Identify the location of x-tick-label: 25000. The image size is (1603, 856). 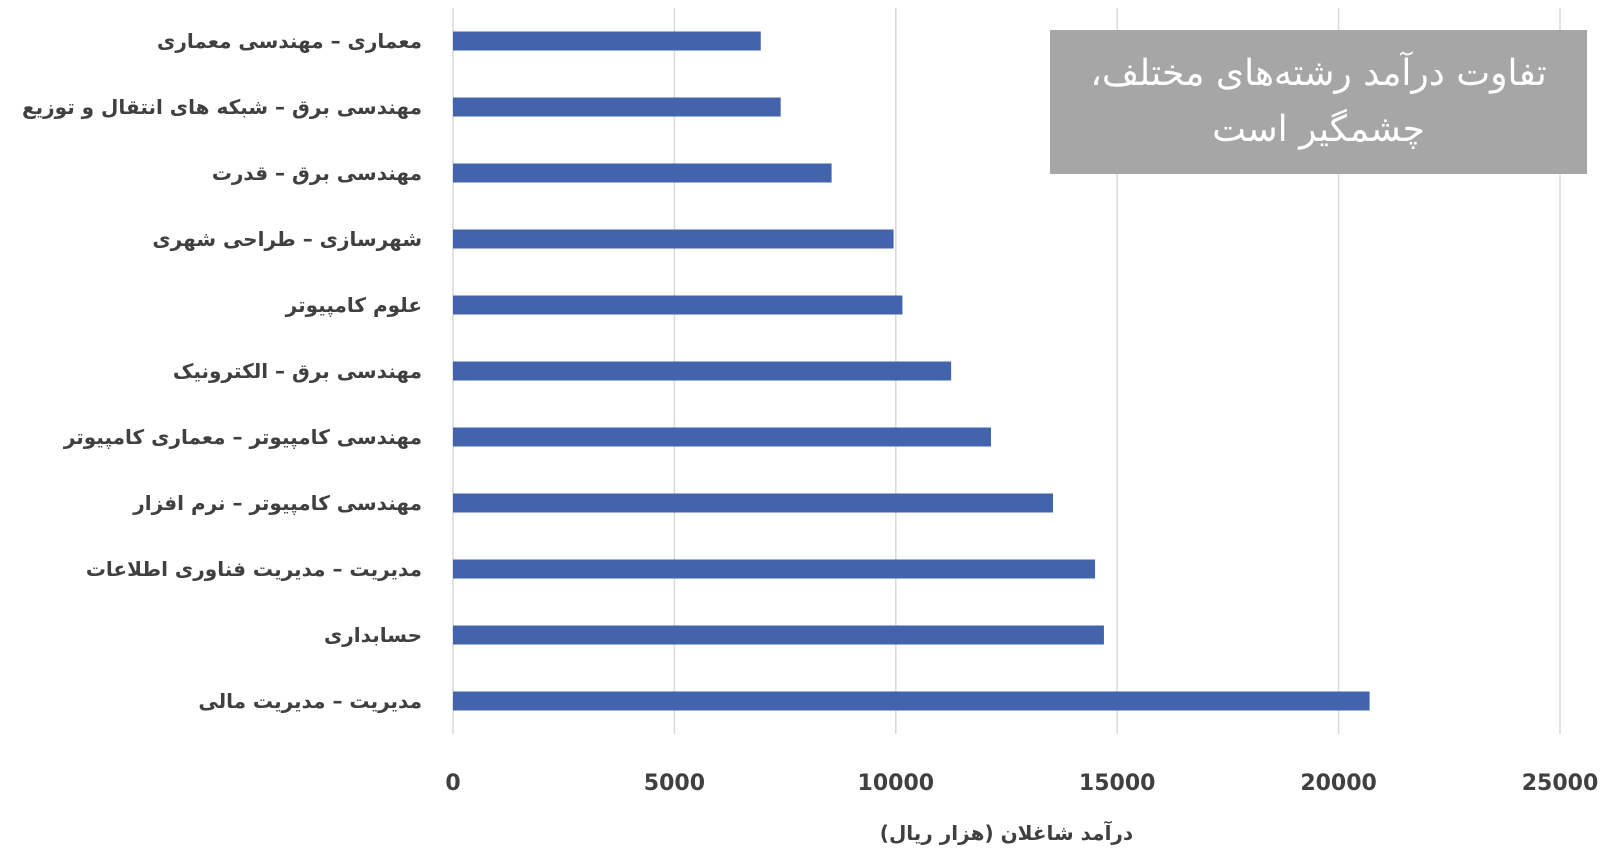
(1560, 783).